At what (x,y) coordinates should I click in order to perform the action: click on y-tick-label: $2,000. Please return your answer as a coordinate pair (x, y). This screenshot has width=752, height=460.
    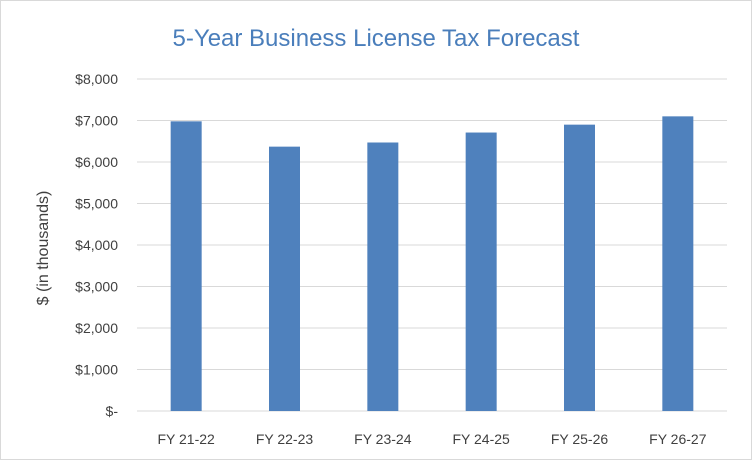
    Looking at the image, I should click on (96, 328).